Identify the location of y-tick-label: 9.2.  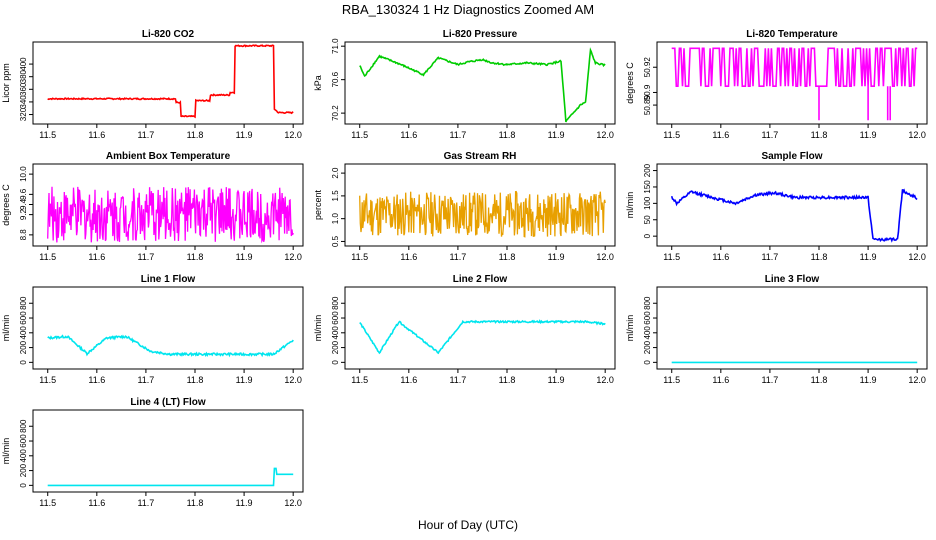
(23, 215).